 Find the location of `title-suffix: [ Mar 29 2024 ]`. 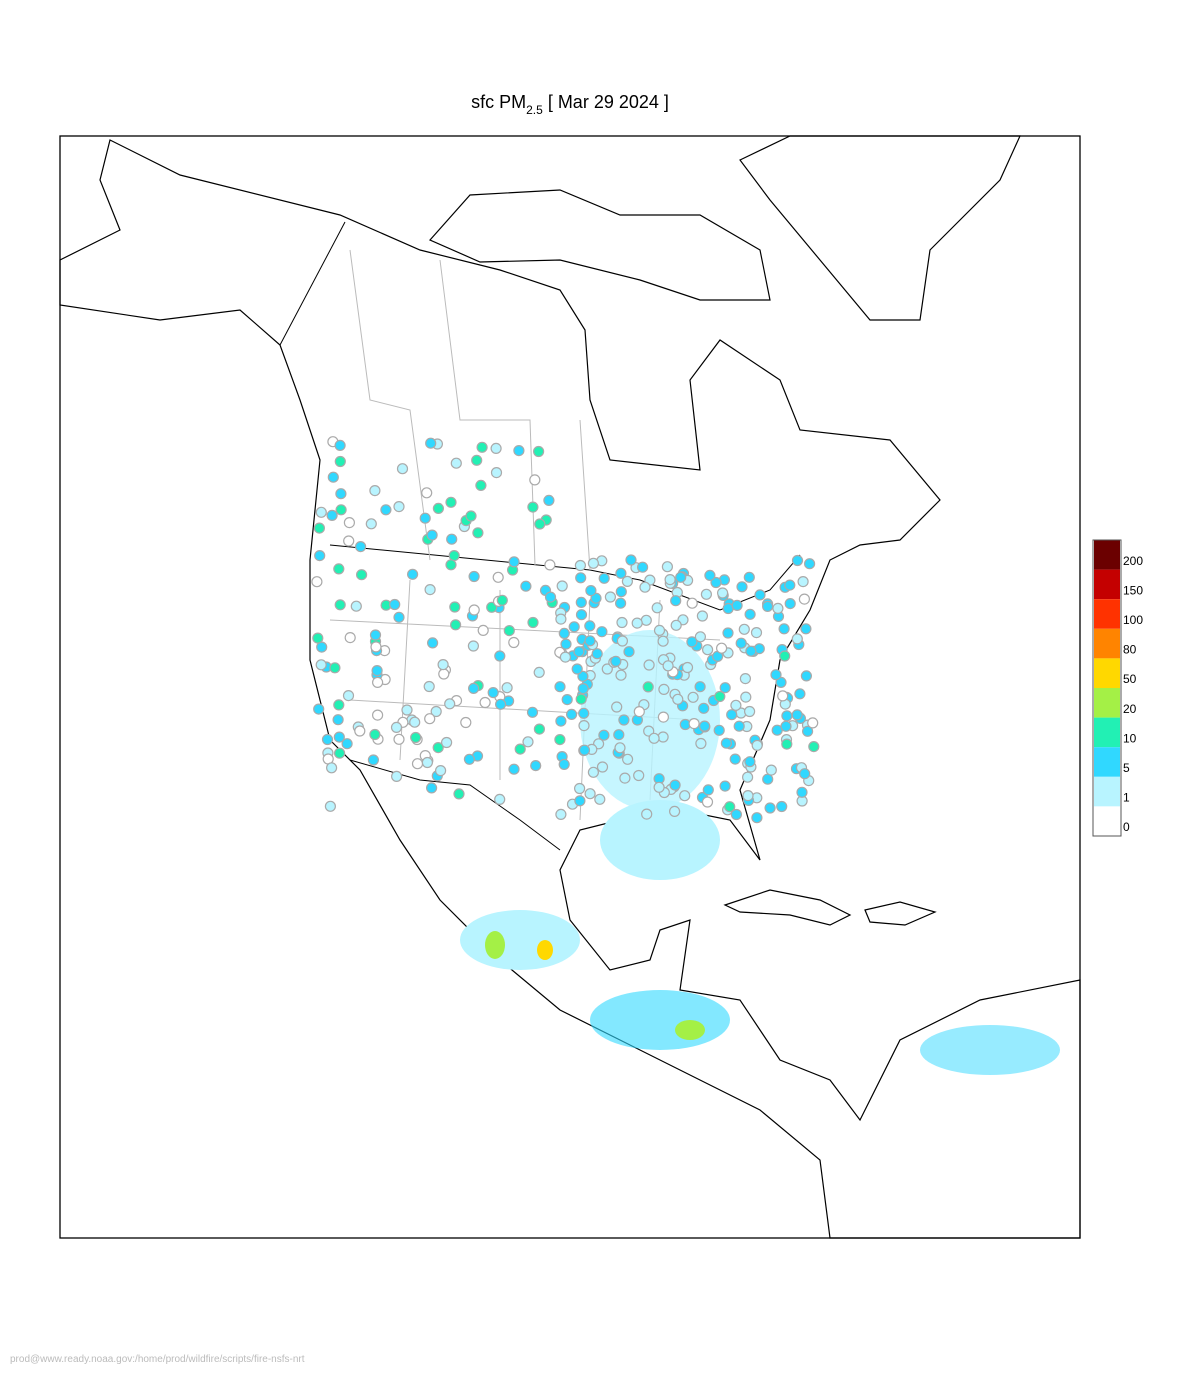

title-suffix: [ Mar 29 2024 ] is located at coordinates (608, 102).